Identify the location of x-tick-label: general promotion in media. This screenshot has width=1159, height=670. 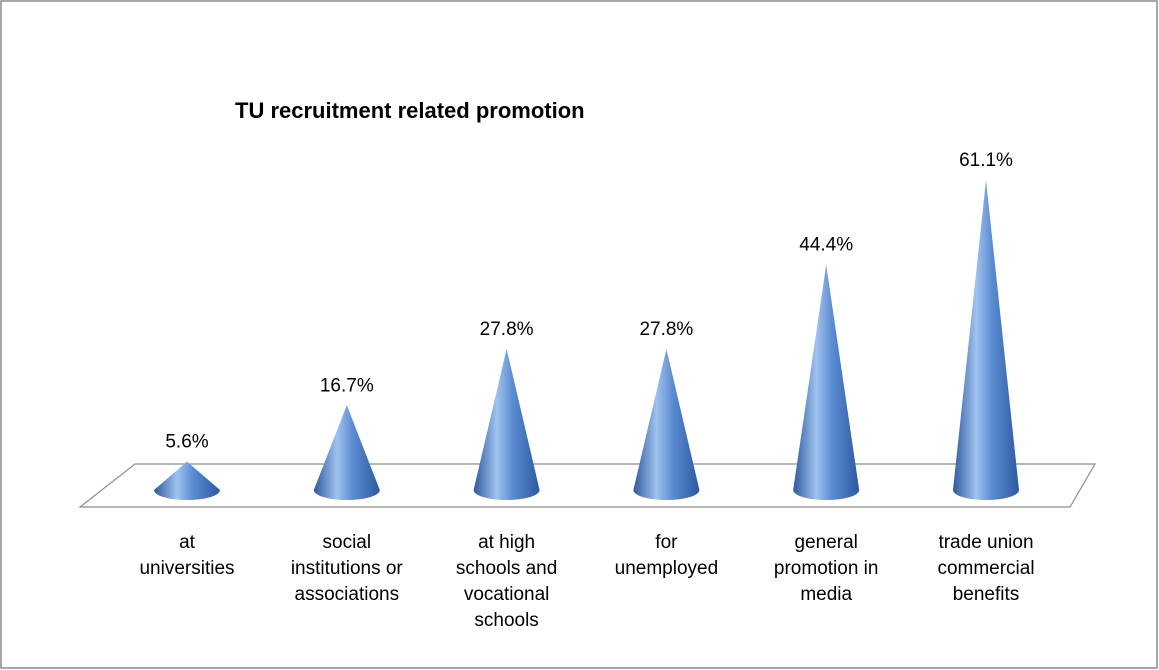
(826, 568).